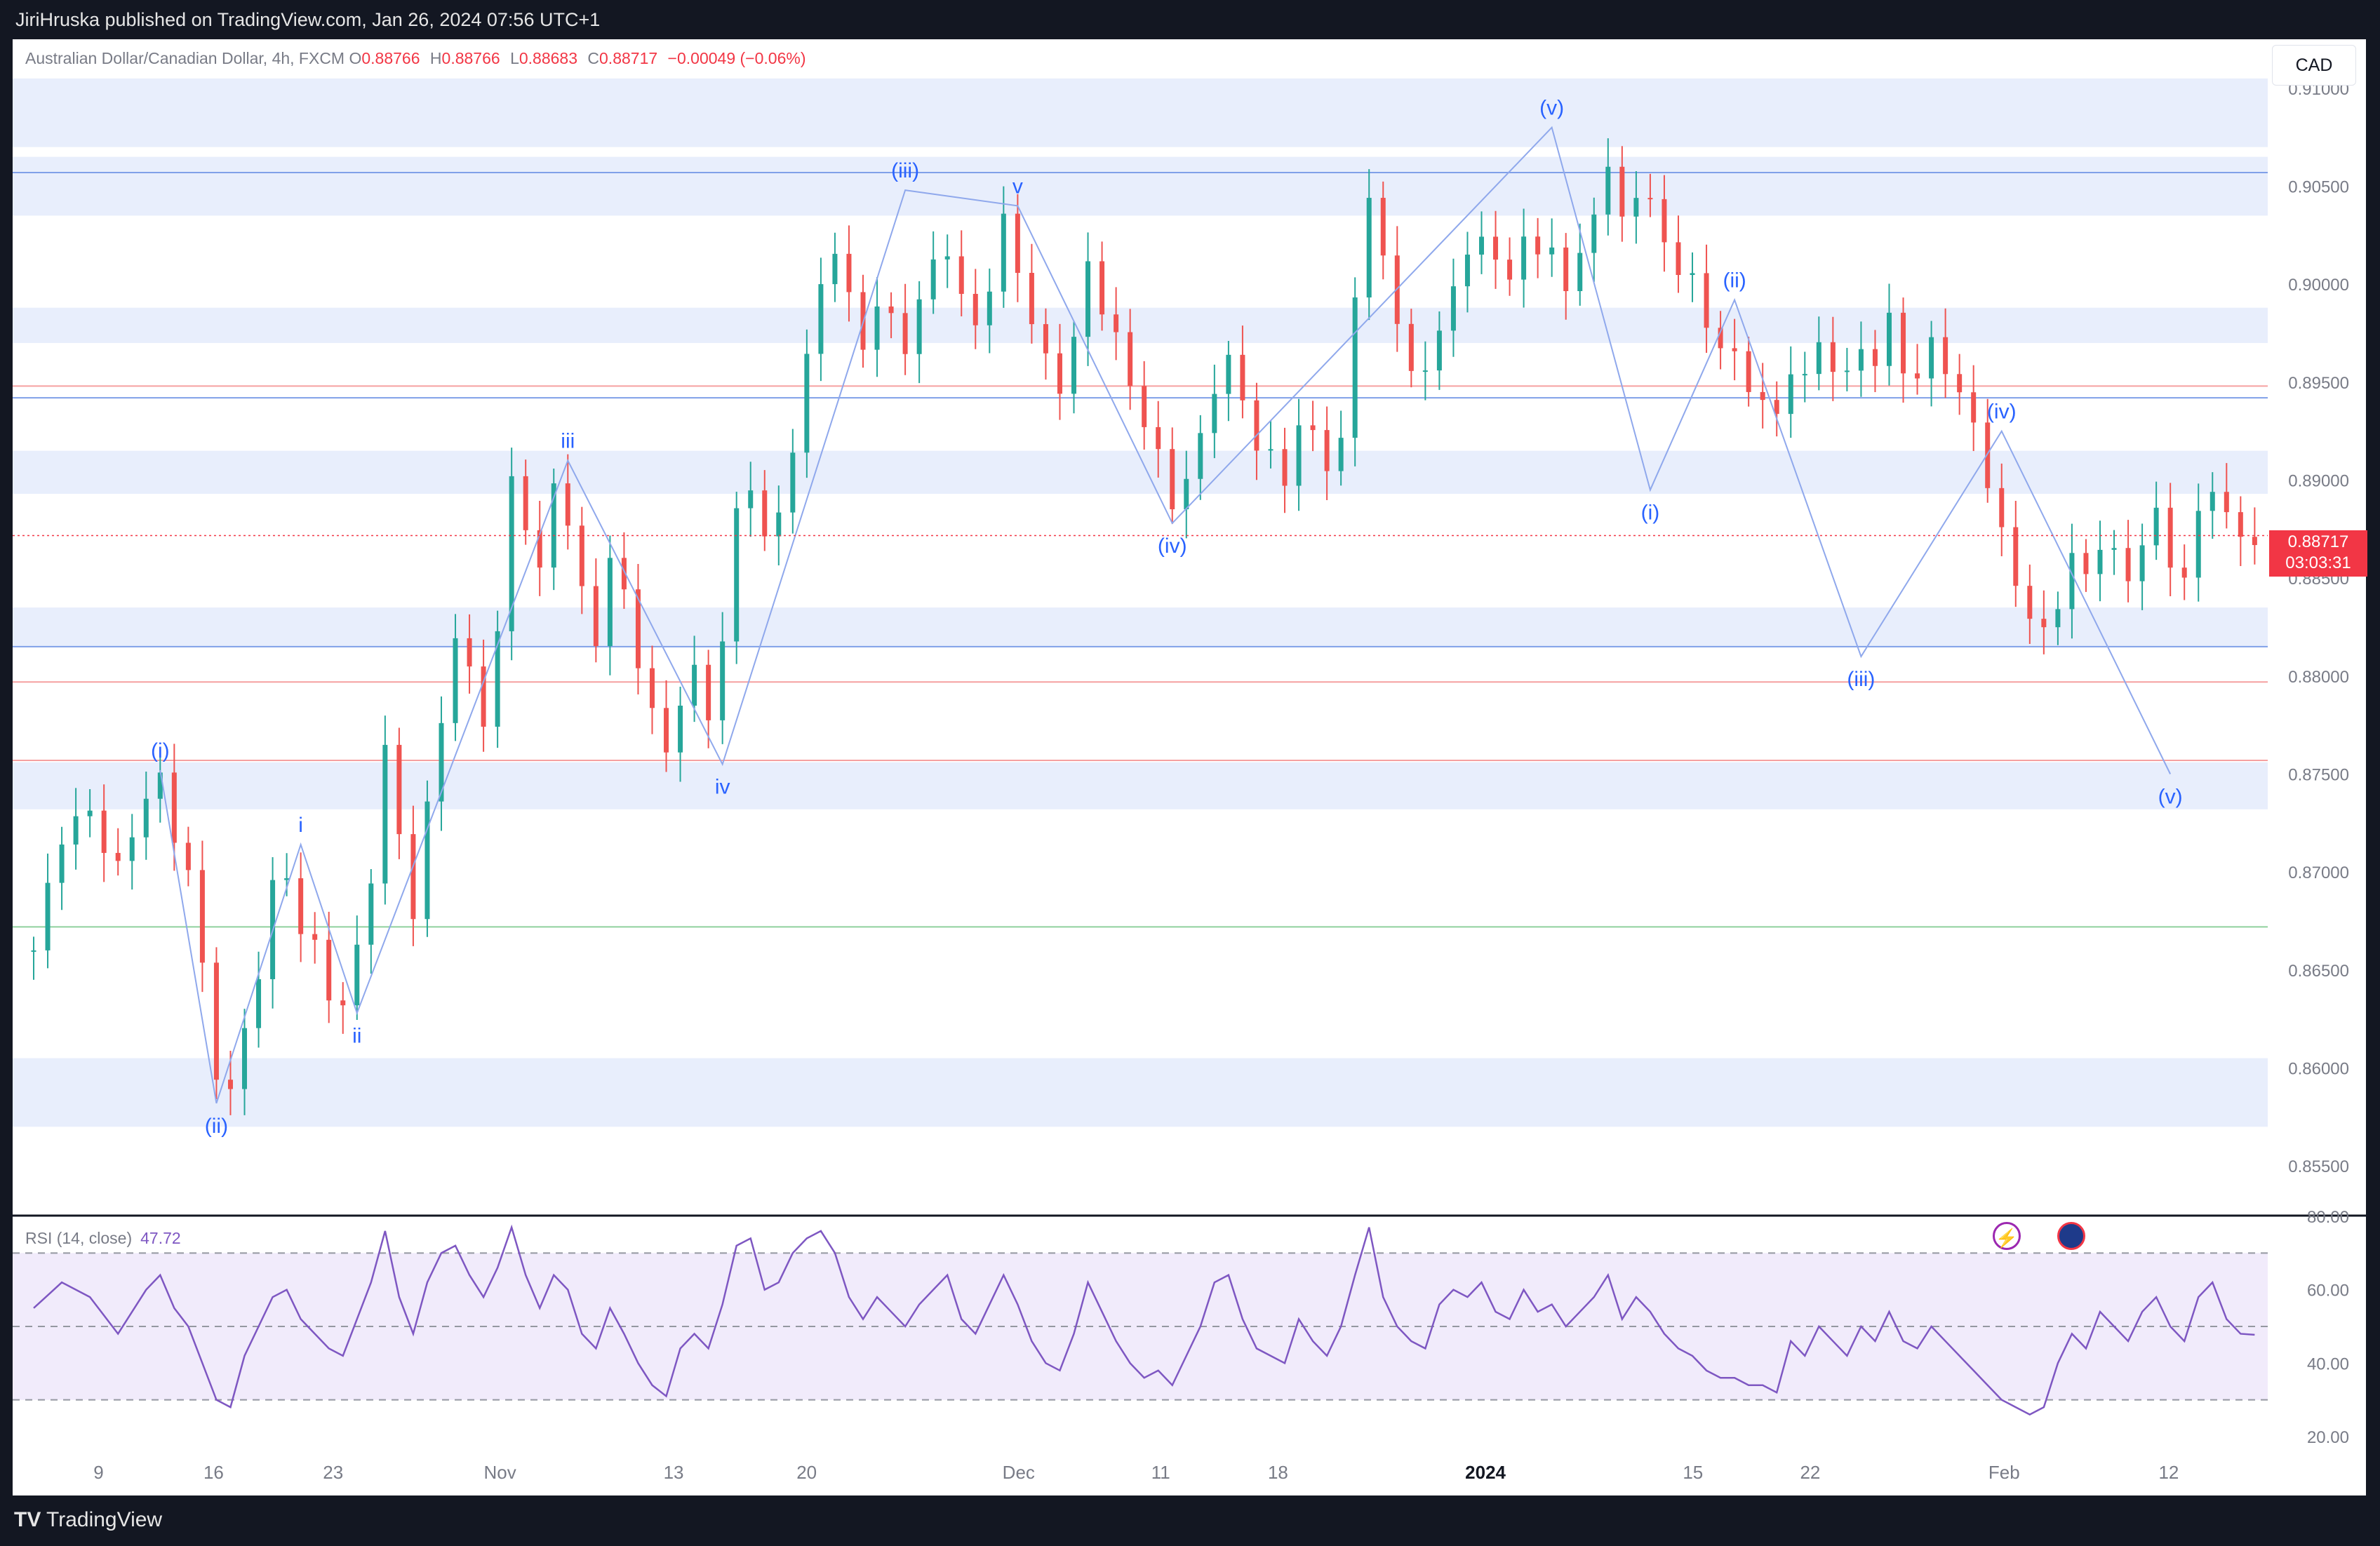 The image size is (2380, 1546). I want to click on last-price-value: 0.88717, so click(2318, 541).